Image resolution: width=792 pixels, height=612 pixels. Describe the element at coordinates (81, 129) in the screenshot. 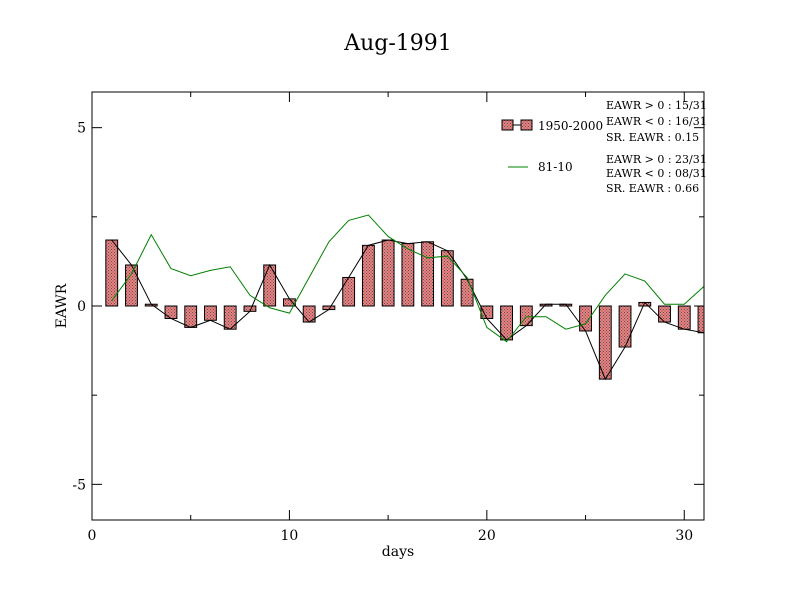

I see `y-tick-label: 5` at that location.